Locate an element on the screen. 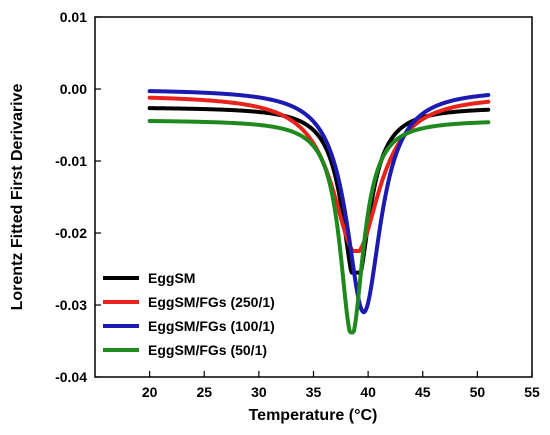 This screenshot has width=550, height=435. y-tick-label: 0.01 is located at coordinates (73, 17).